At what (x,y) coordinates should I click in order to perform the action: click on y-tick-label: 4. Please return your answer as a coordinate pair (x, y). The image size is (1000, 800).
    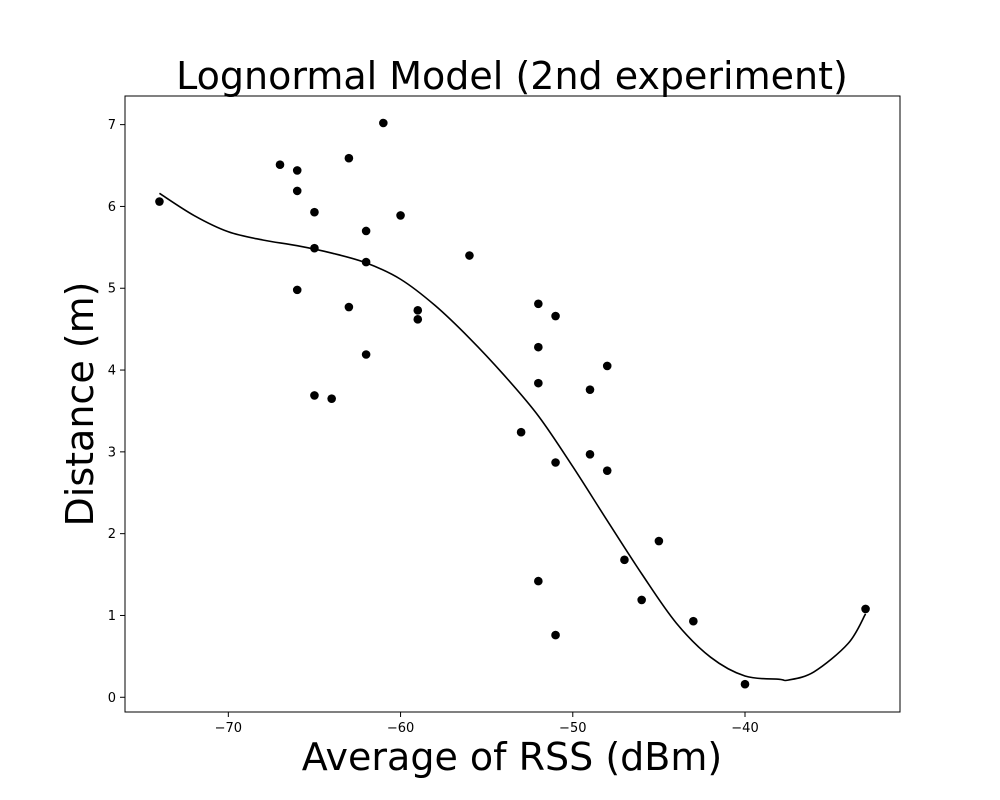
    Looking at the image, I should click on (112, 371).